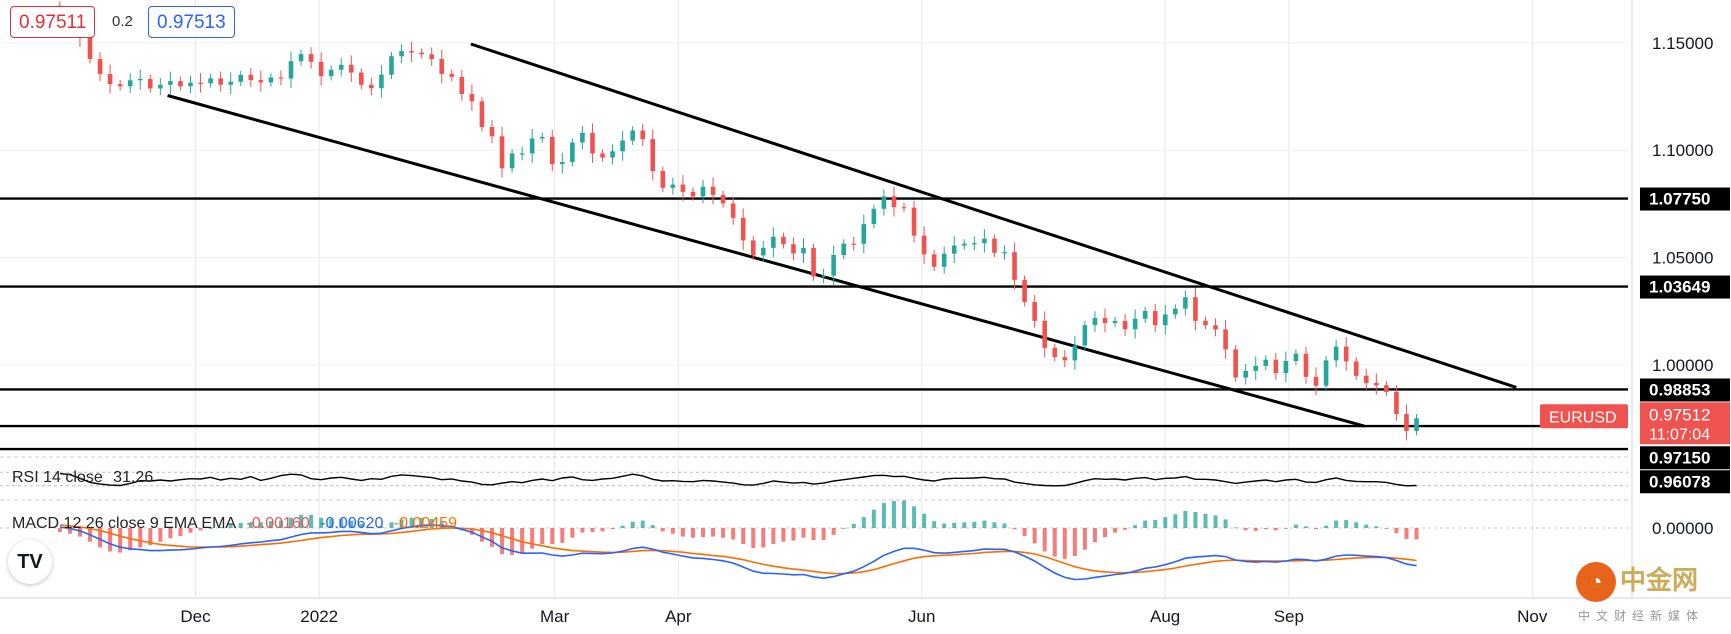 This screenshot has width=1731, height=634. I want to click on symbol-badge, so click(1584, 416).